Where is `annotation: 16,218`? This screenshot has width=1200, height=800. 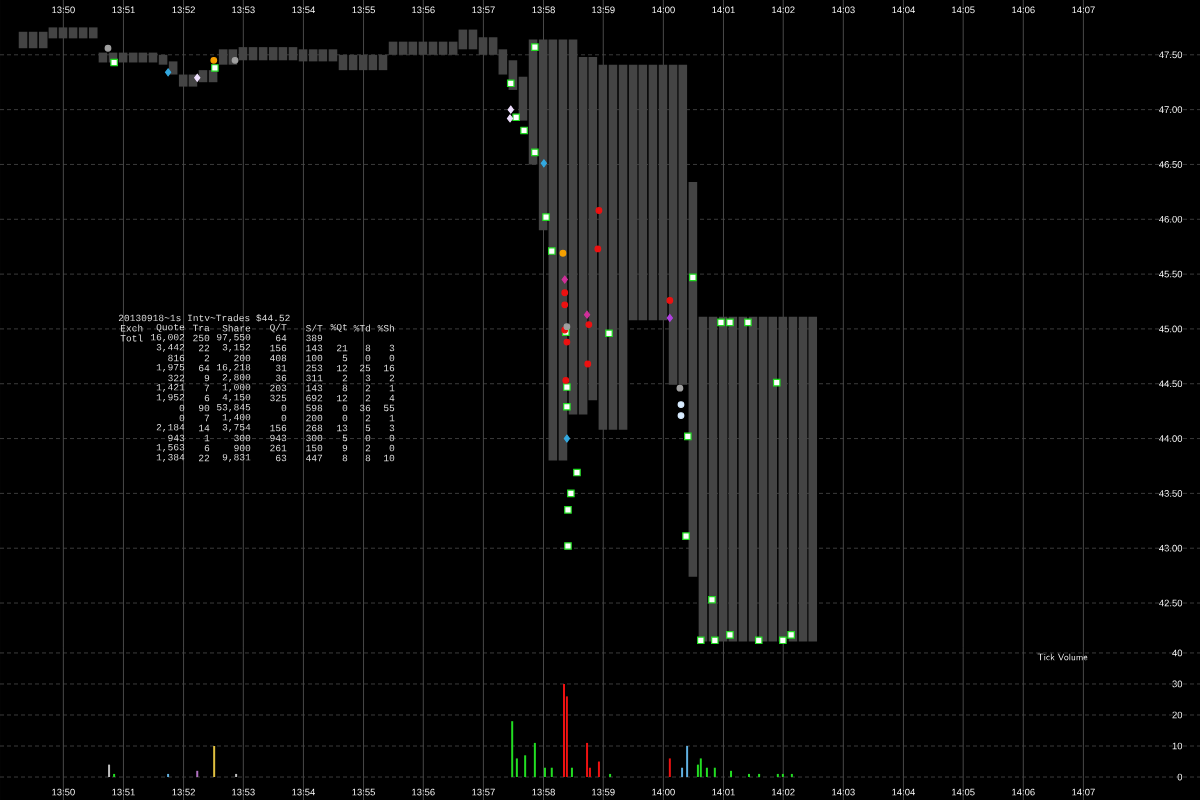 annotation: 16,218 is located at coordinates (234, 368).